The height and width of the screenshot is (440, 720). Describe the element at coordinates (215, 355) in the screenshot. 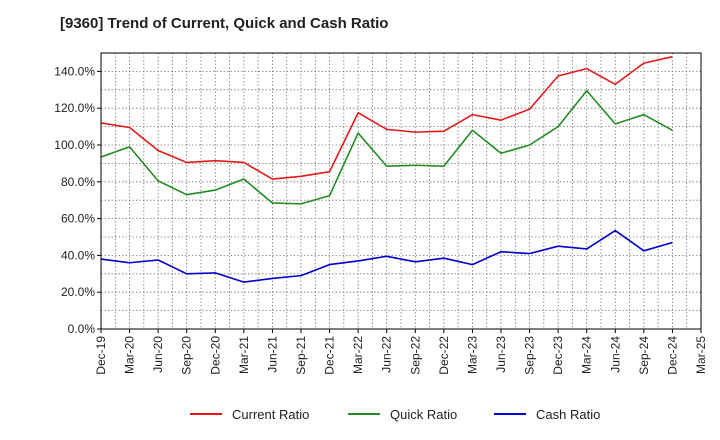

I see `x-tick-label: Dec-20` at that location.